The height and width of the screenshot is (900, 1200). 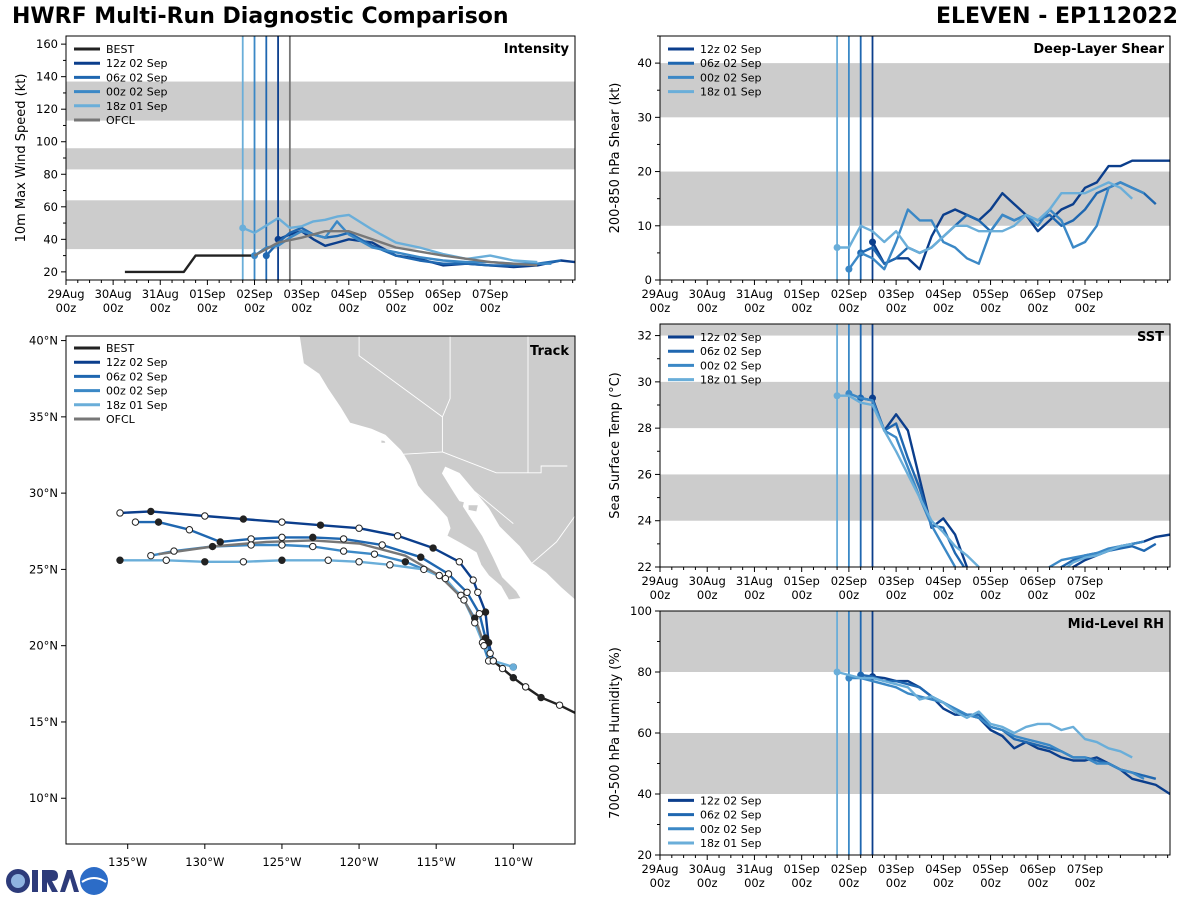 I want to click on track-xtick-label: 110°W, so click(x=513, y=862).